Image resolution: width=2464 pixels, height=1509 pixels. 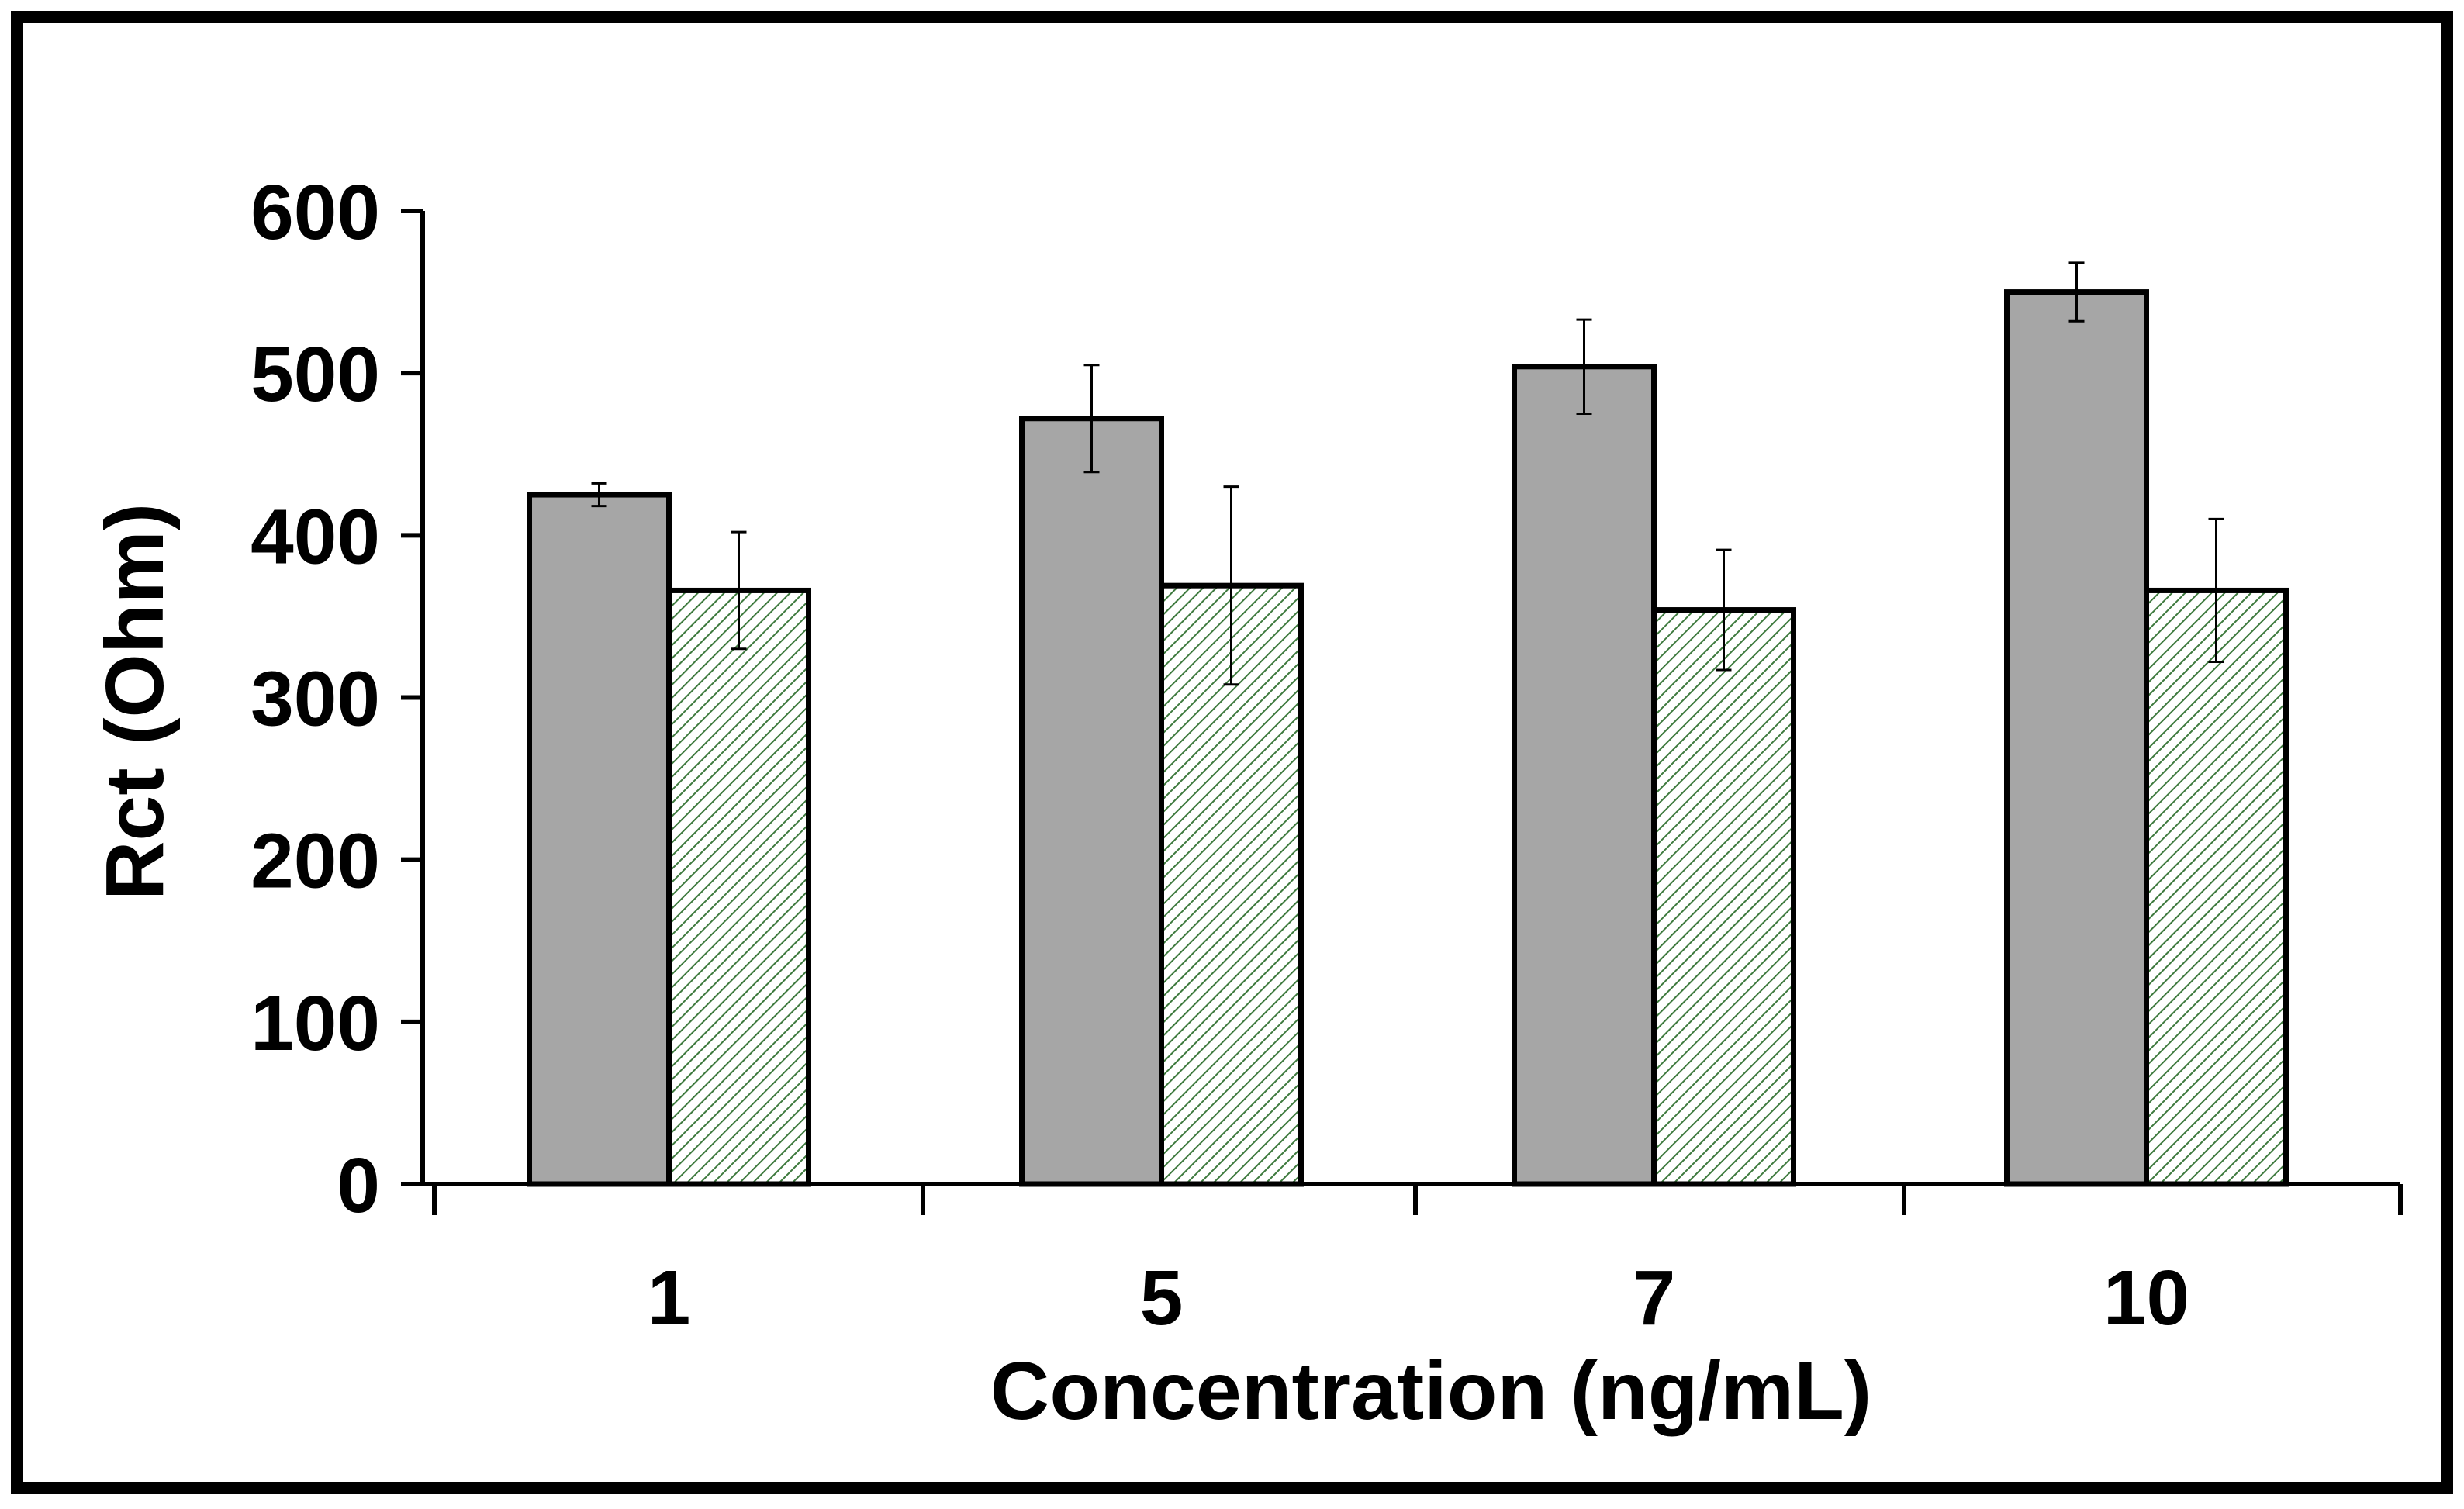 I want to click on x-axis: 1 5 7 10, so click(x=1413, y=1262).